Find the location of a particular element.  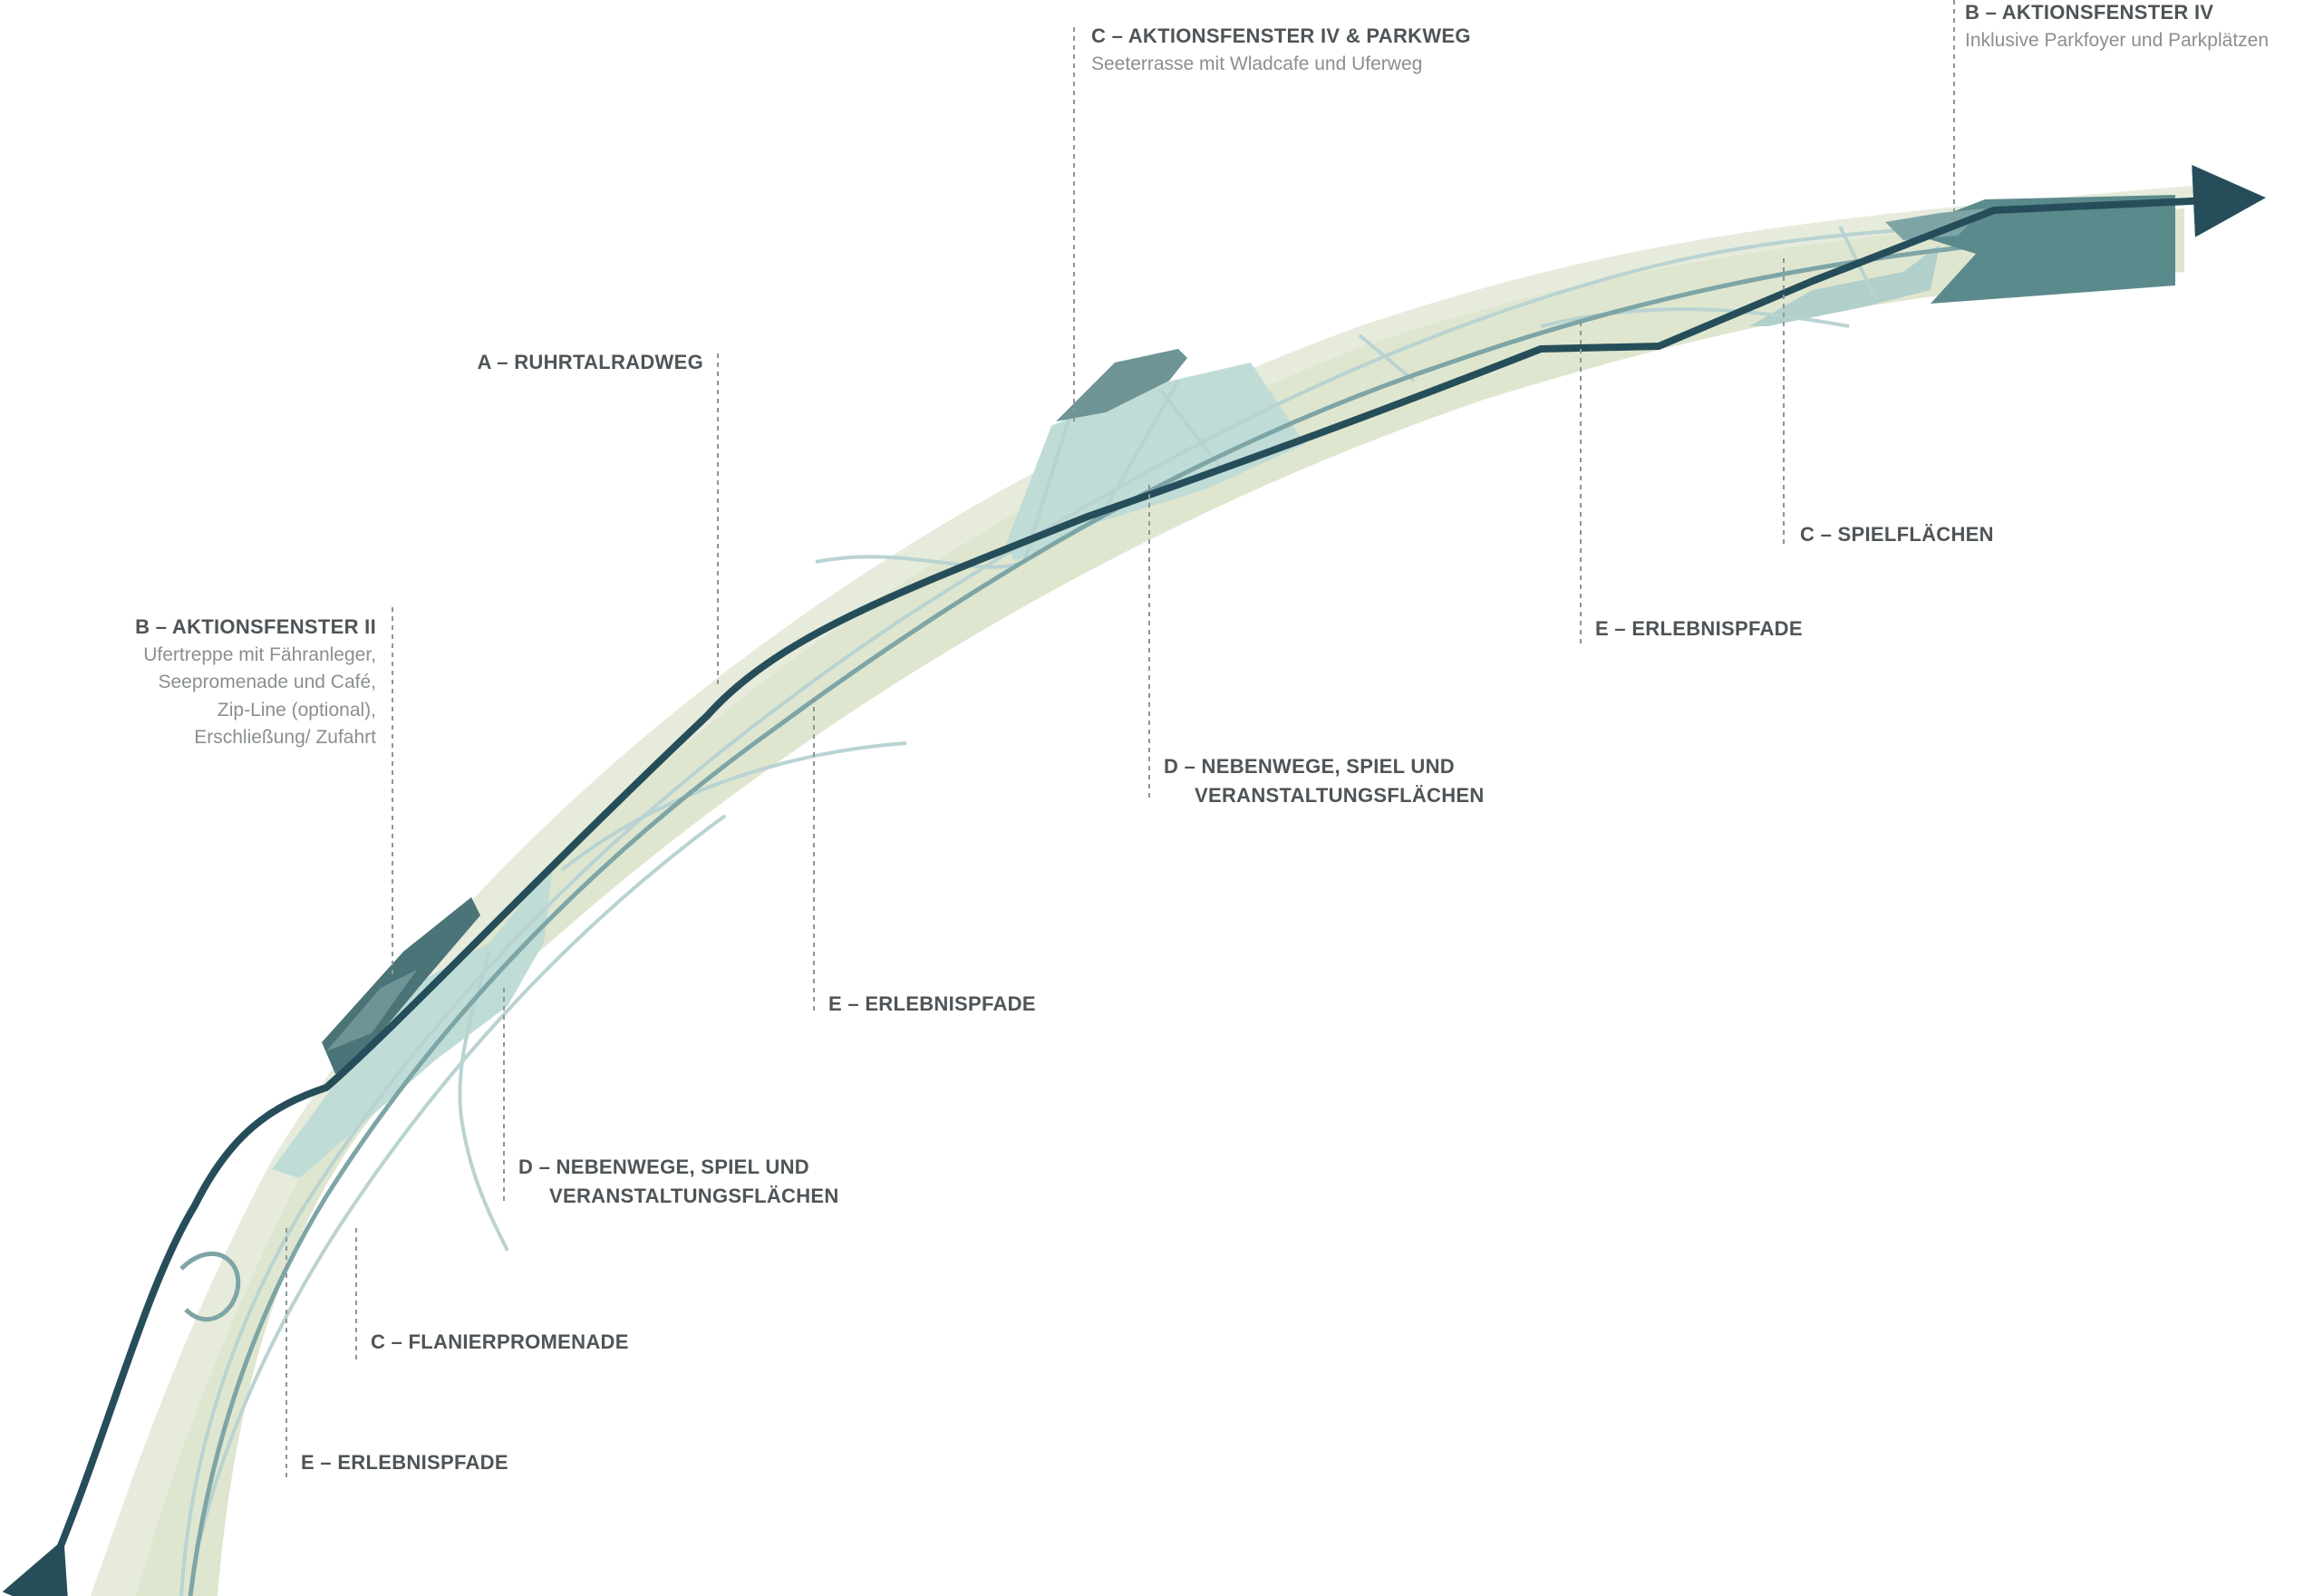

label-c-flanierpromenade: C – FLANIERPROMENADE is located at coordinates (500, 1342).